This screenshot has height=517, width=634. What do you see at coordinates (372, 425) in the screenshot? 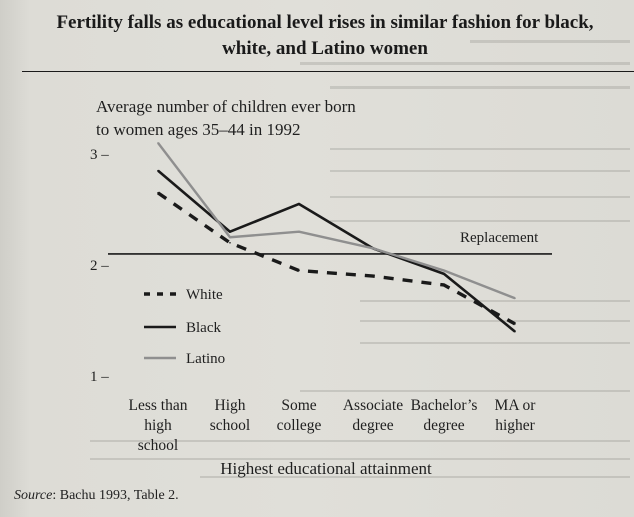
I see `x-tick-label-4-line-2: degree` at bounding box center [372, 425].